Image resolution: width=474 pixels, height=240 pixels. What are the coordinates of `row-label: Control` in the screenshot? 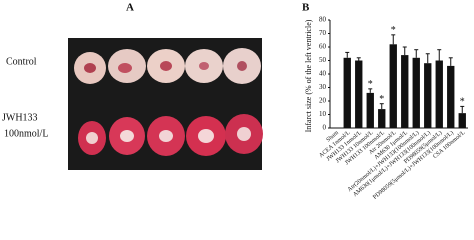 It's located at (21, 61).